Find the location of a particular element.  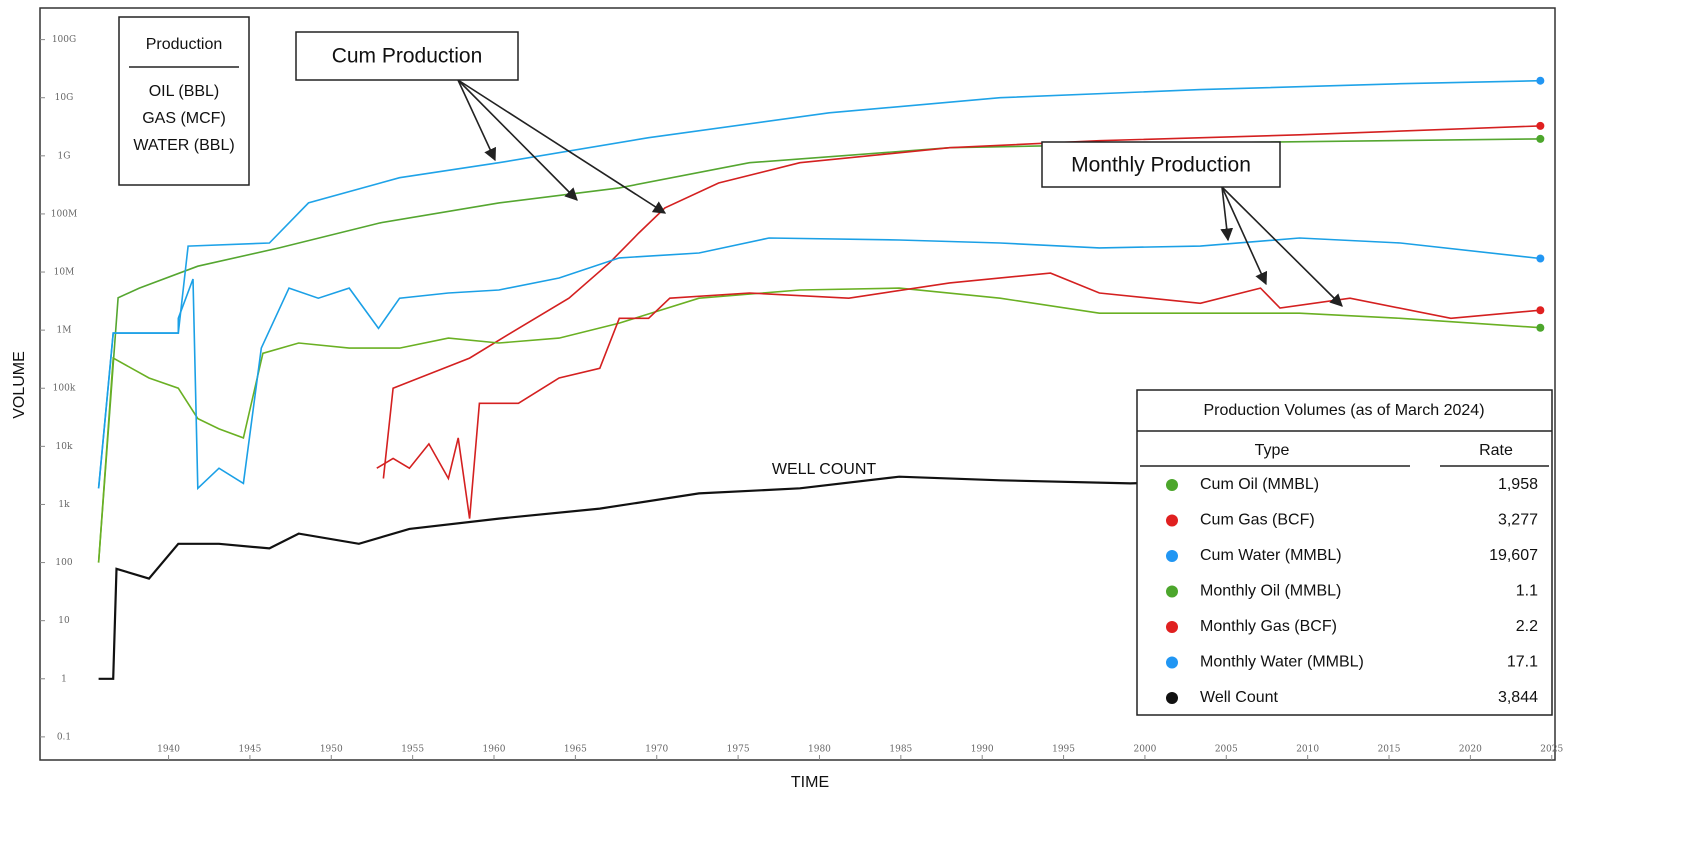

x-tick-label: 2005 is located at coordinates (1226, 750).